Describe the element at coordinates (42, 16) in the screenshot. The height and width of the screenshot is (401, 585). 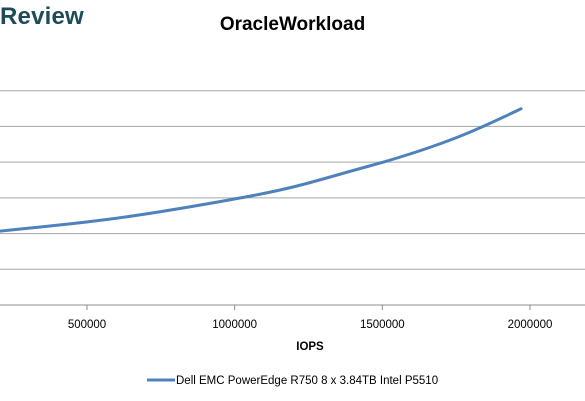
I see `brand-logo: Review` at that location.